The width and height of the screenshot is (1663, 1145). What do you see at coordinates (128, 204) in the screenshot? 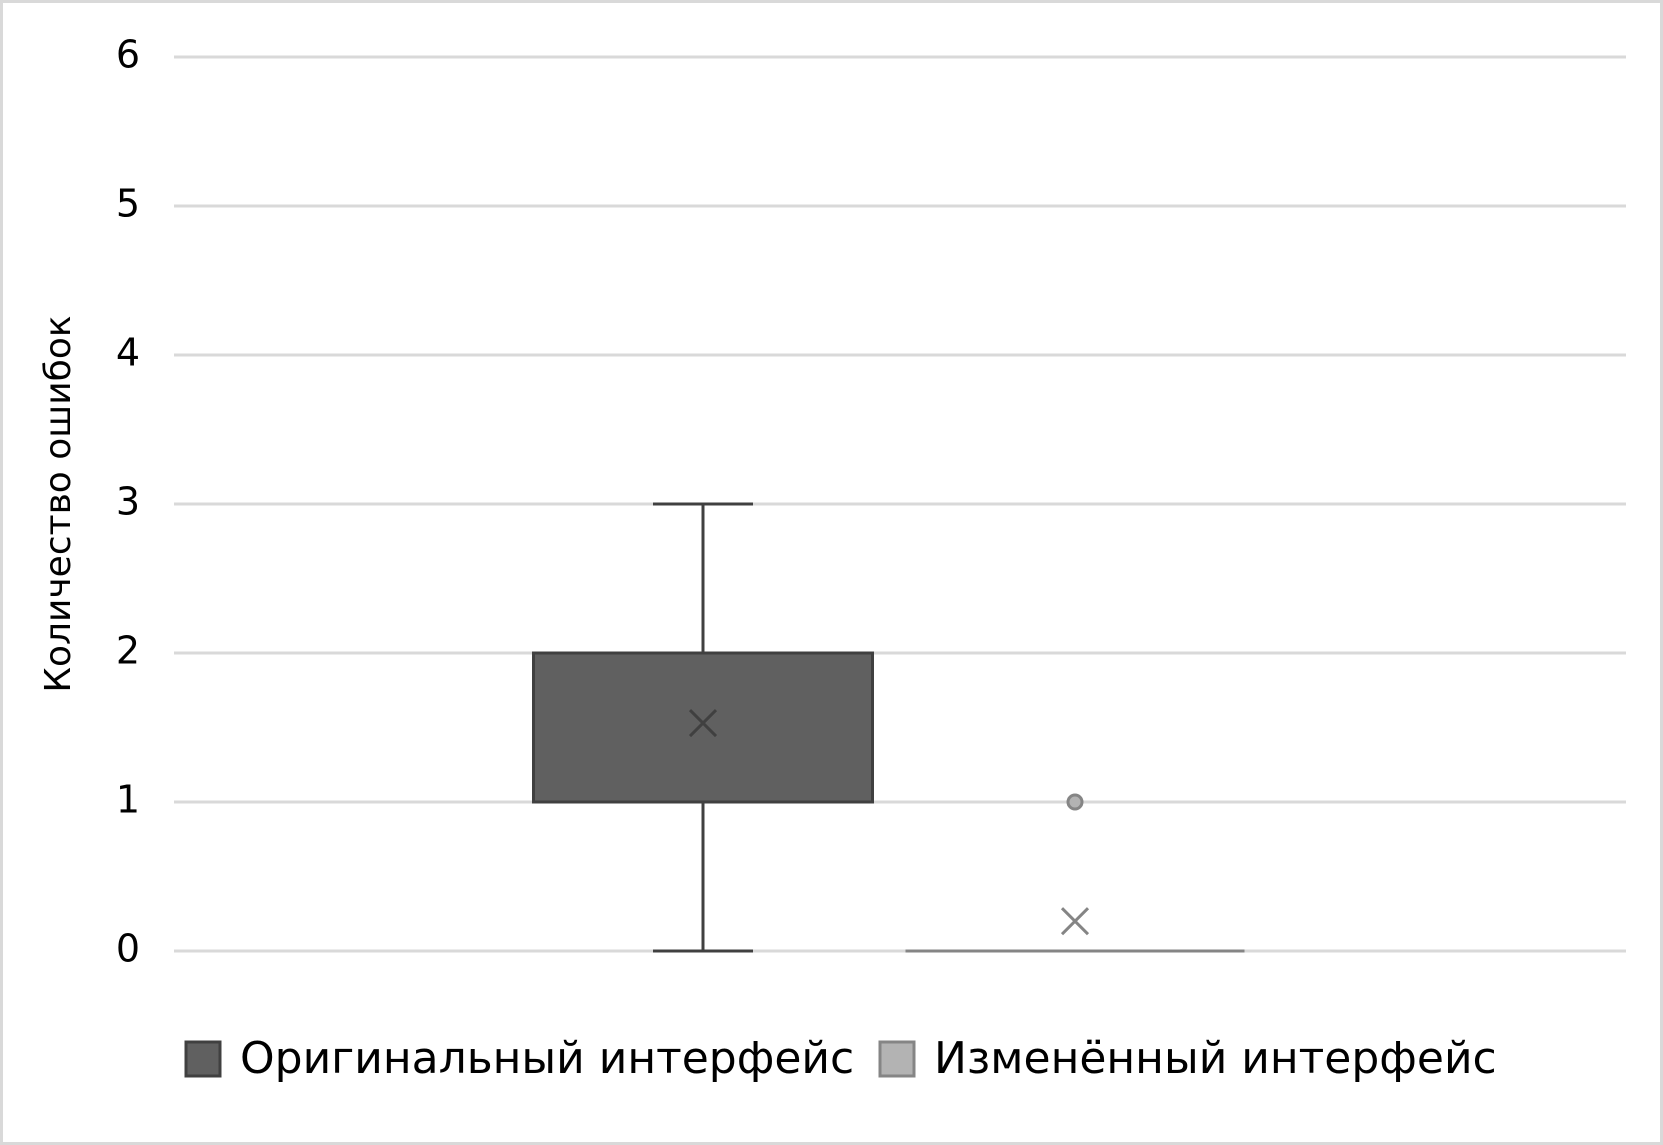
I see `y-tick-label: 5` at bounding box center [128, 204].